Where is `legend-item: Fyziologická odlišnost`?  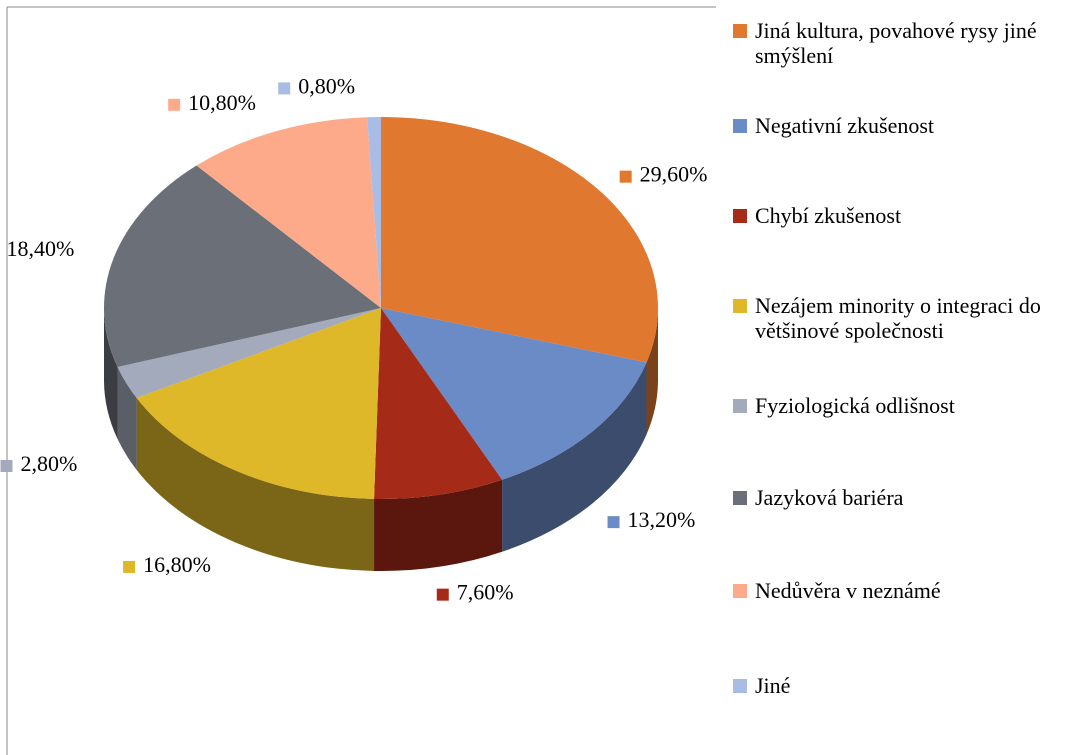 legend-item: Fyziologická odlišnost is located at coordinates (903, 405).